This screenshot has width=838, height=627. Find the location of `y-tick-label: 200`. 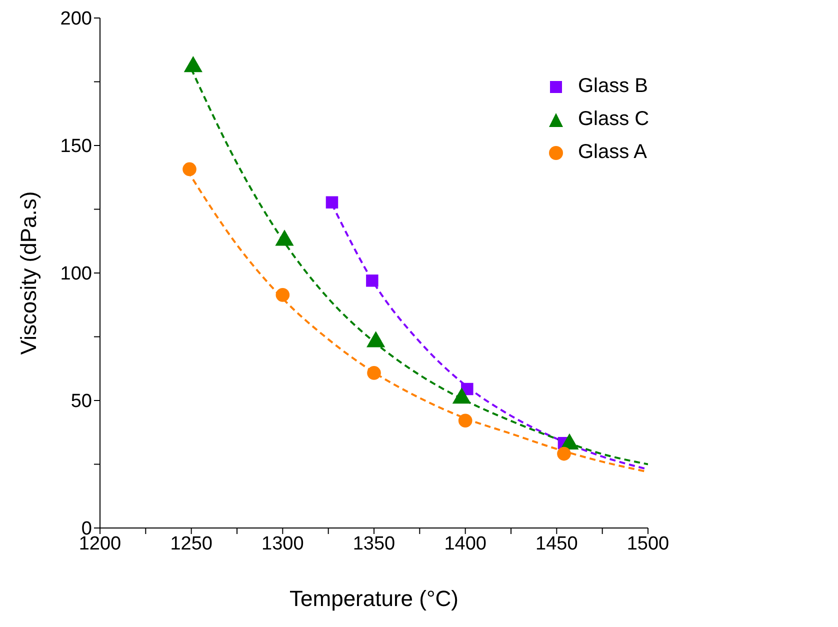

y-tick-label: 200 is located at coordinates (76, 19).